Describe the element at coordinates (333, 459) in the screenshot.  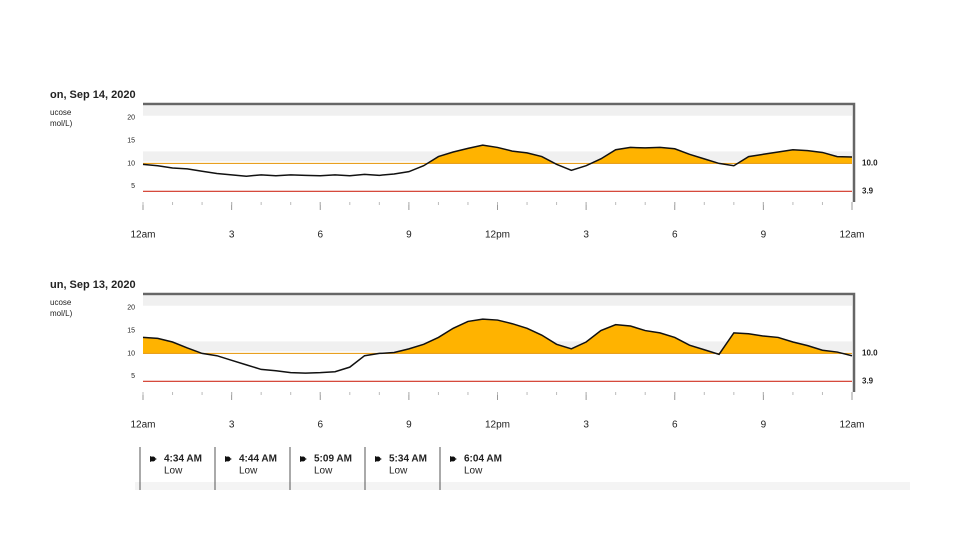
I see `event-time: 5:09 AM` at that location.